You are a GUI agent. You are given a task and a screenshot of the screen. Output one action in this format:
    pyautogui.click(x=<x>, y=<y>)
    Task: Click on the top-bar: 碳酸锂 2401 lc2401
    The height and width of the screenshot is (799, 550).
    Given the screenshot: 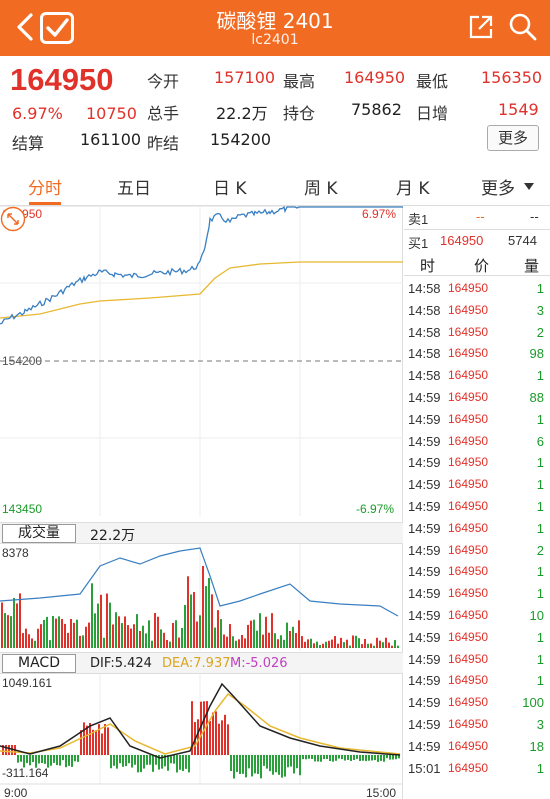 What is the action you would take?
    pyautogui.click(x=275, y=28)
    